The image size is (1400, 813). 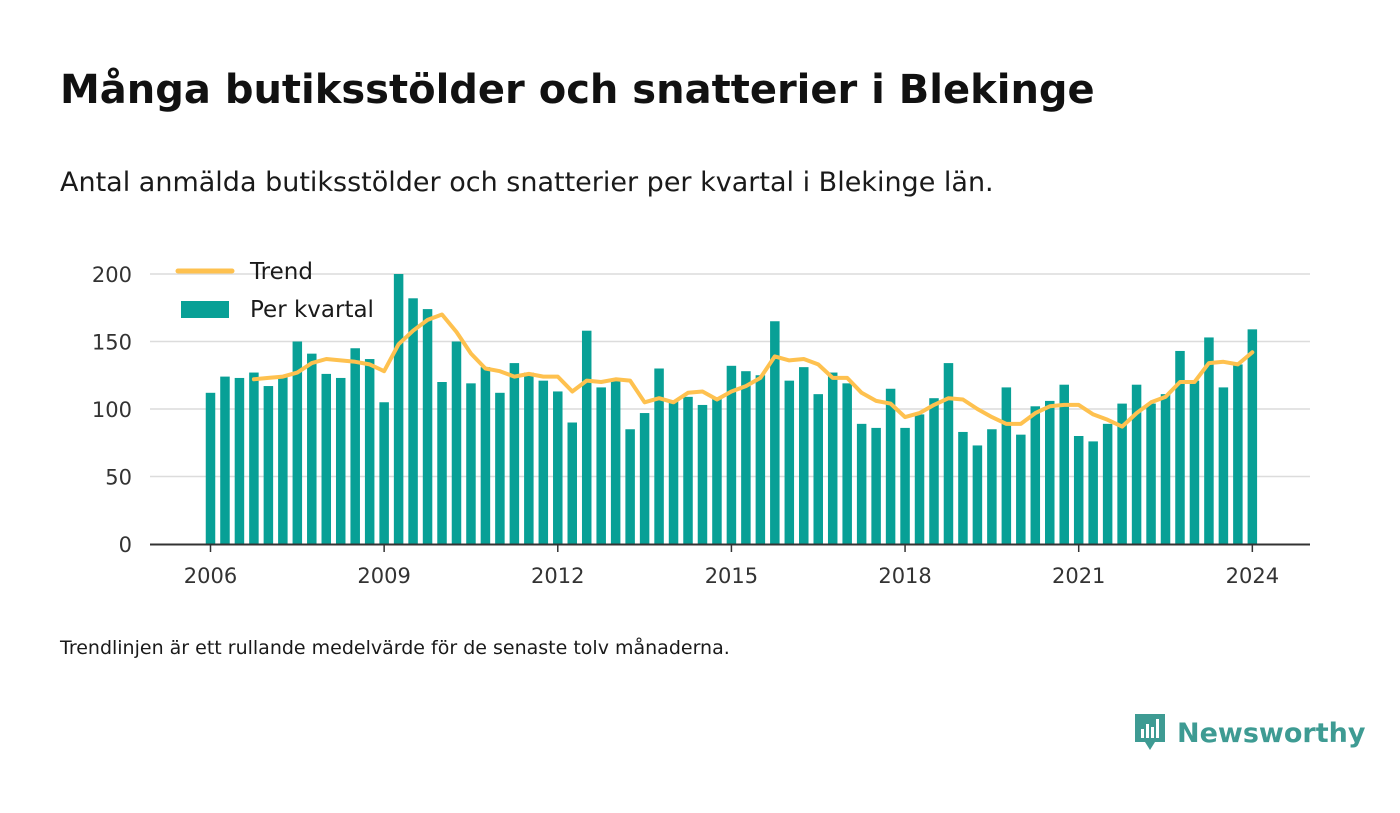 I want to click on y-tick-label: 50, so click(x=118, y=478).